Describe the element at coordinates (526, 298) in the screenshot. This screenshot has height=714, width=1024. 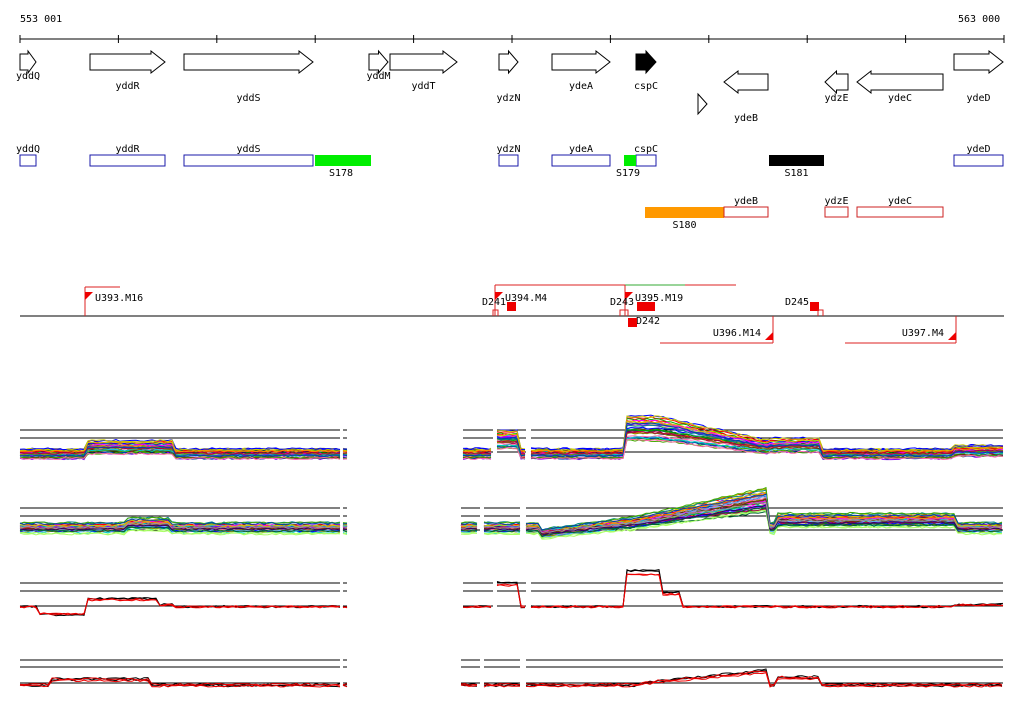
I see `tu-label-U394.M4: U394.M4` at that location.